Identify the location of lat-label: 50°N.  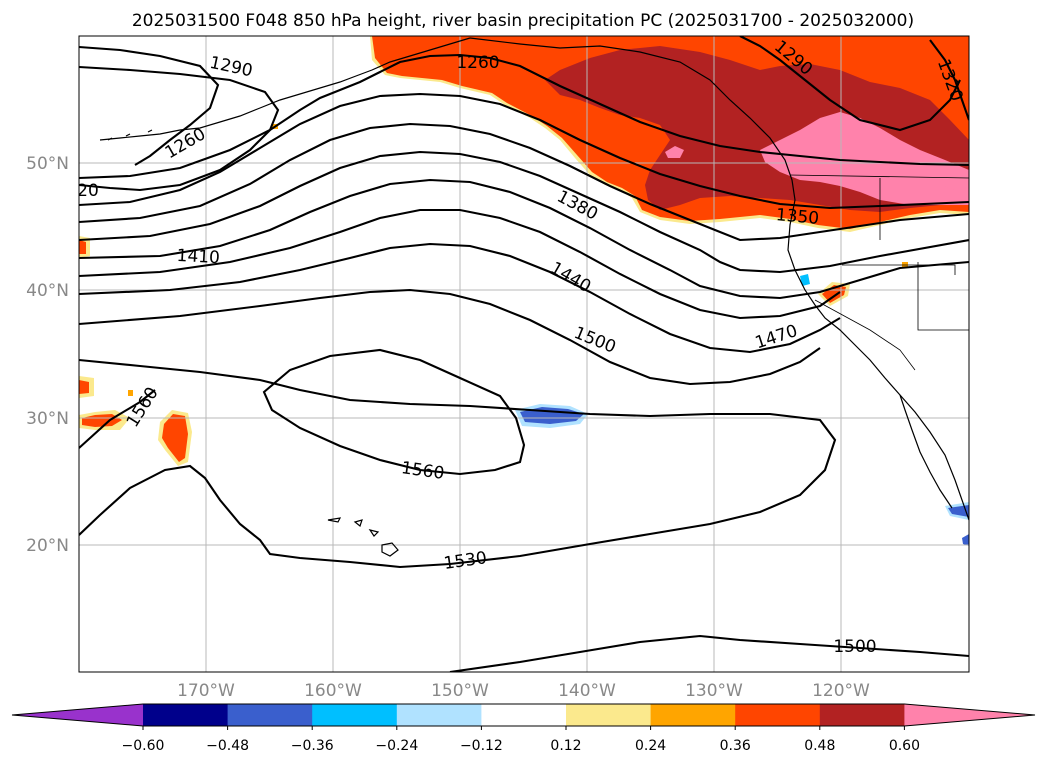
(47, 164).